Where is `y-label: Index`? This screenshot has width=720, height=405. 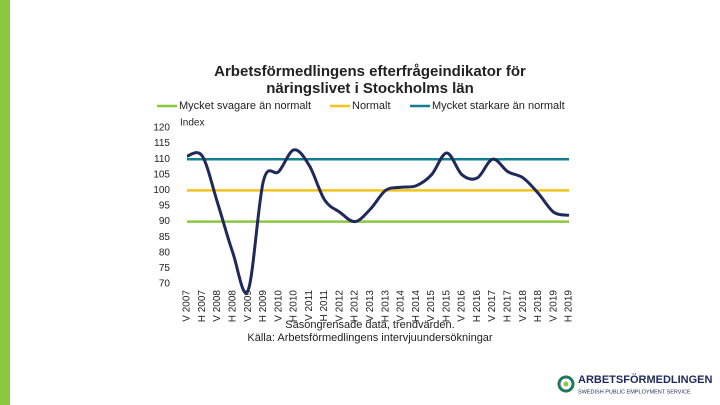
y-label: Index is located at coordinates (192, 123).